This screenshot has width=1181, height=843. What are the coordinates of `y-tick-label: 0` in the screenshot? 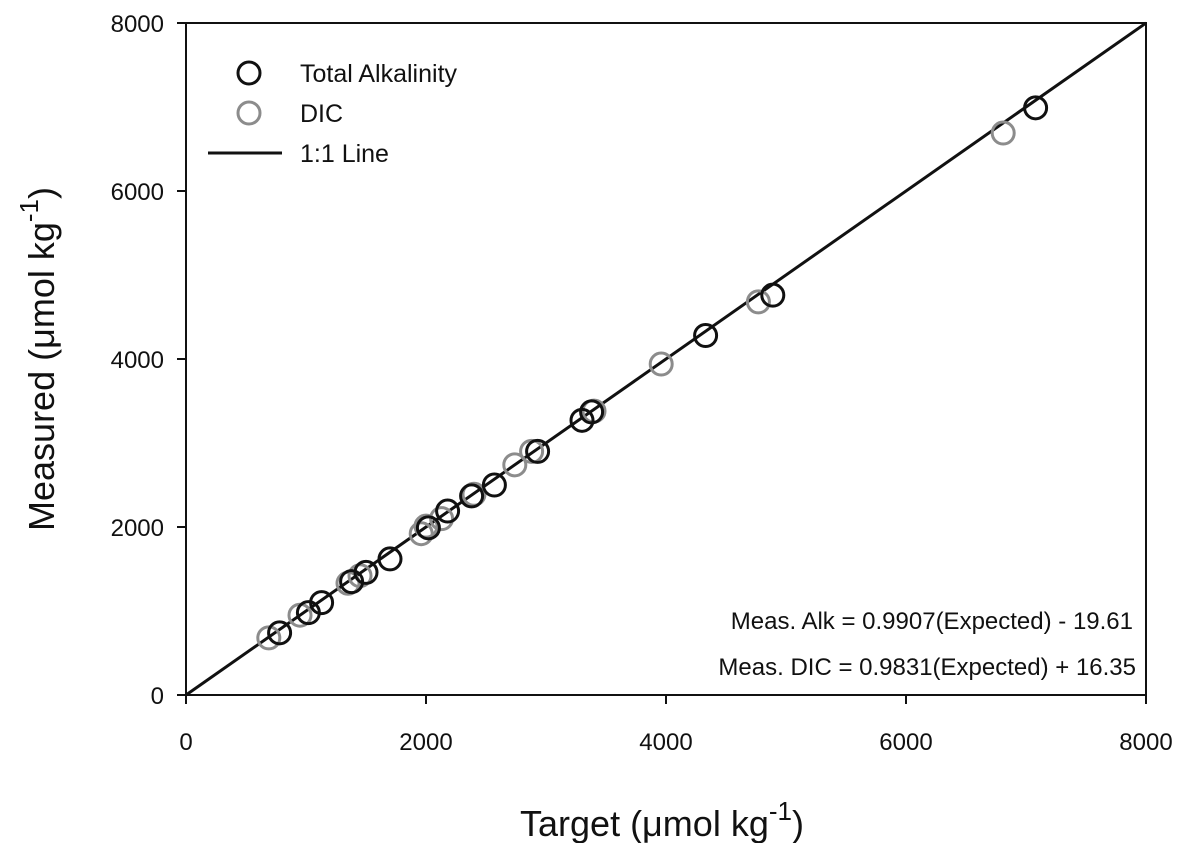 It's located at (157, 696).